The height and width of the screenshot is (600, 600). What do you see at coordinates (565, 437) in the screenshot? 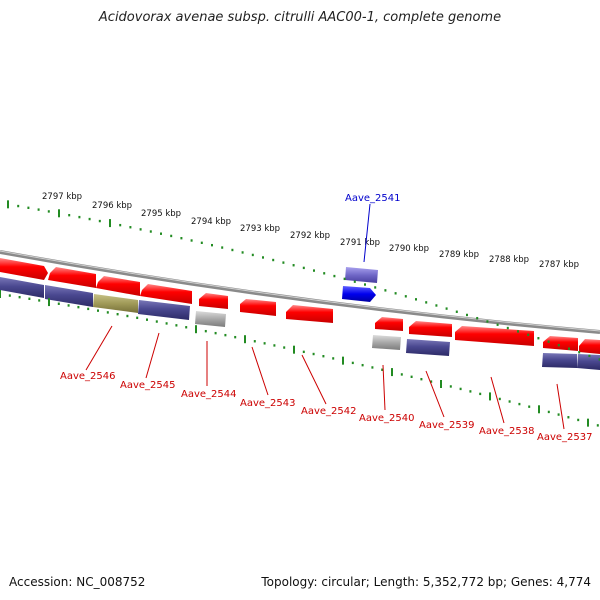
I see `gene-label: Aave_2537` at bounding box center [565, 437].